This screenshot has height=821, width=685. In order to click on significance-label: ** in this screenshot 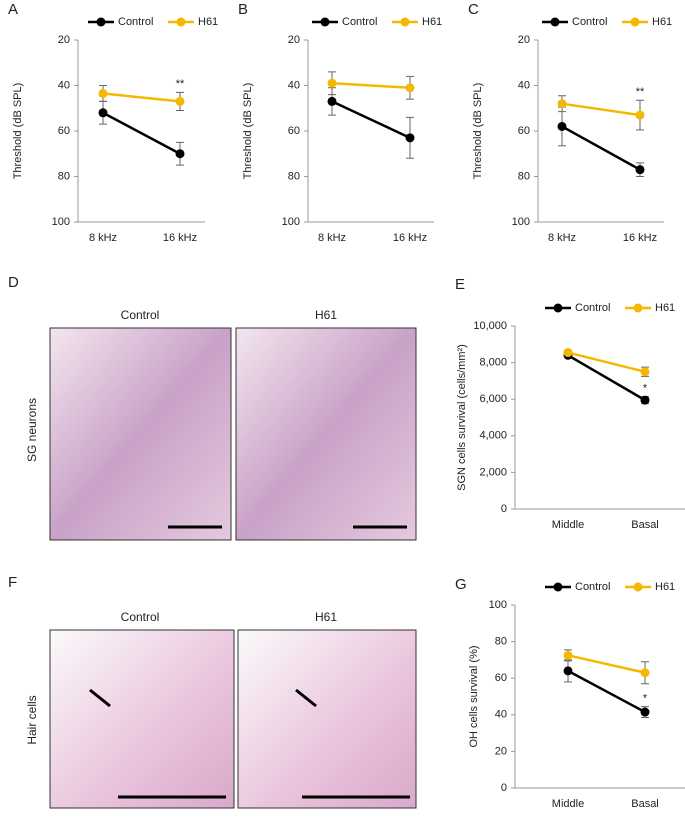, I will do `click(180, 84)`.